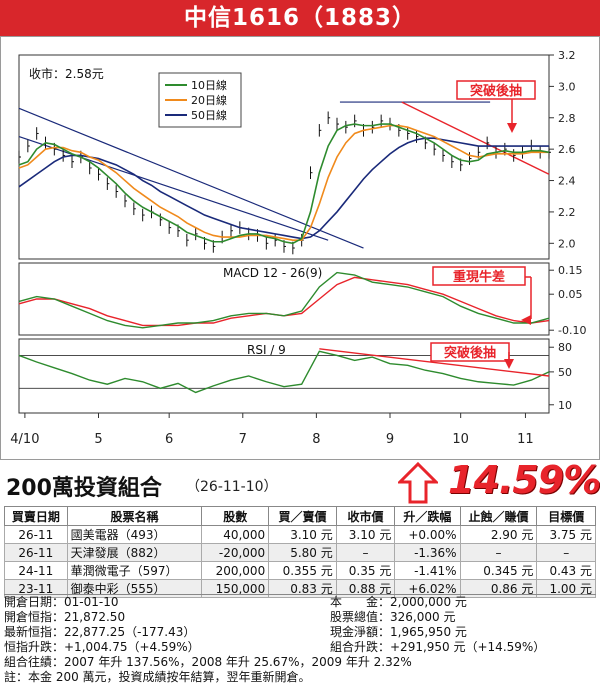 The width and height of the screenshot is (600, 689). I want to click on macd-annotation: 重現牛差, so click(479, 277).